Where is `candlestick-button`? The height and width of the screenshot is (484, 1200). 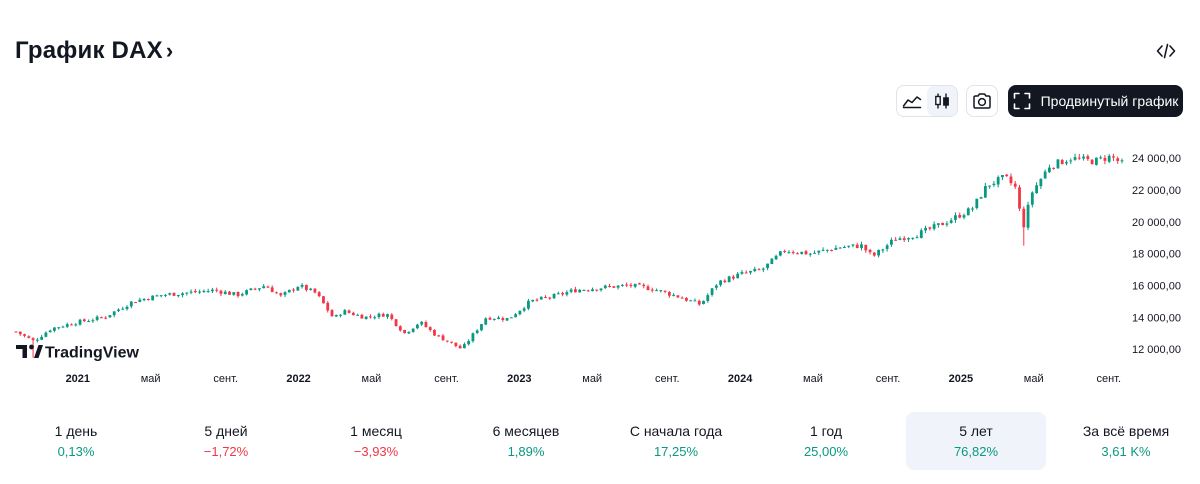
candlestick-button is located at coordinates (942, 101).